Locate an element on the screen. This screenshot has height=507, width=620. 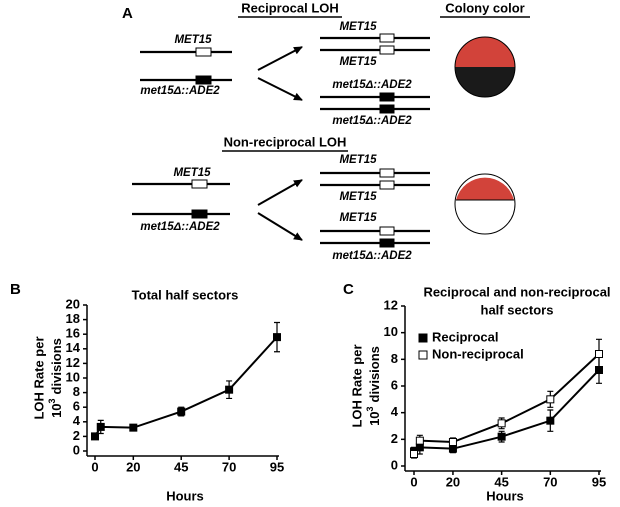
section-title: Non-reciprocal LOH is located at coordinates (285, 141).